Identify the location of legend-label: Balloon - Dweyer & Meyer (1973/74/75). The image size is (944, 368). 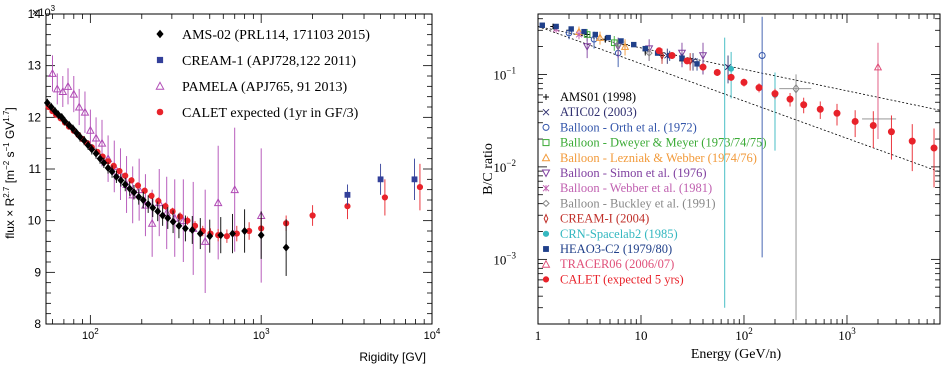
(663, 143).